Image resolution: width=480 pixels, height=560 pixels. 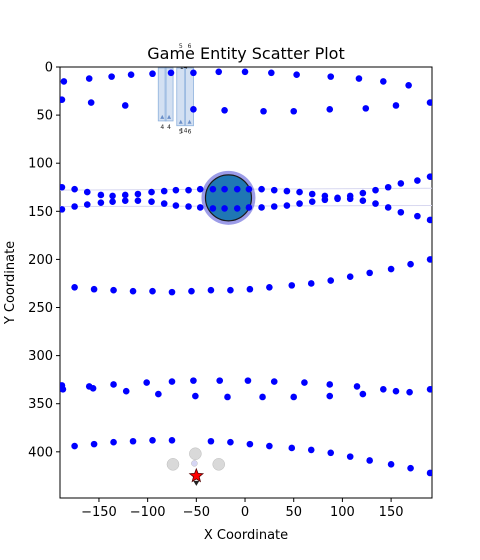 What do you see at coordinates (49, 68) in the screenshot?
I see `y-tick-label: 0` at bounding box center [49, 68].